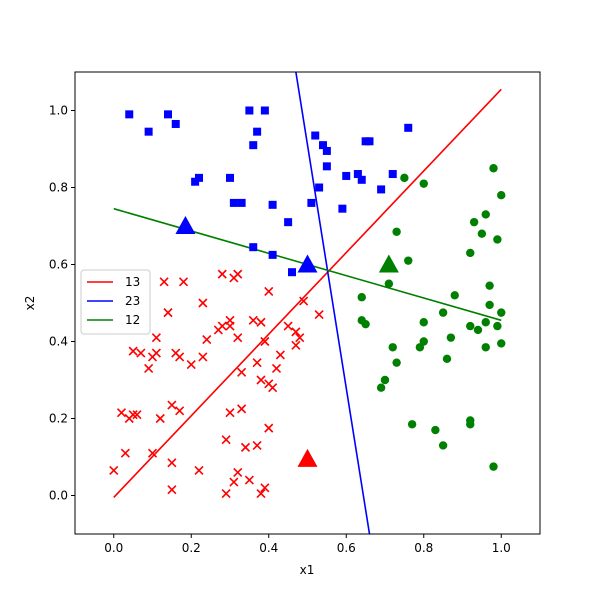 Image resolution: width=600 pixels, height=600 pixels. I want to click on y-tick-label: 0.2, so click(58, 419).